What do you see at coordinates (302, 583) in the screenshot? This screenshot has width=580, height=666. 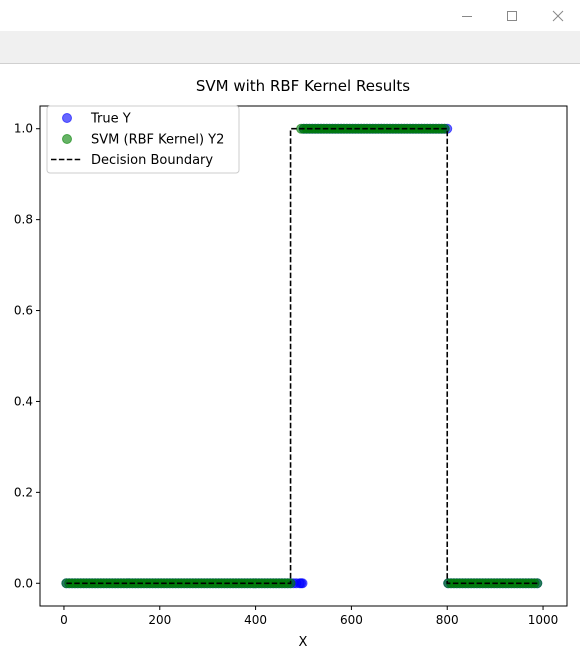 I see `series-0-point` at bounding box center [302, 583].